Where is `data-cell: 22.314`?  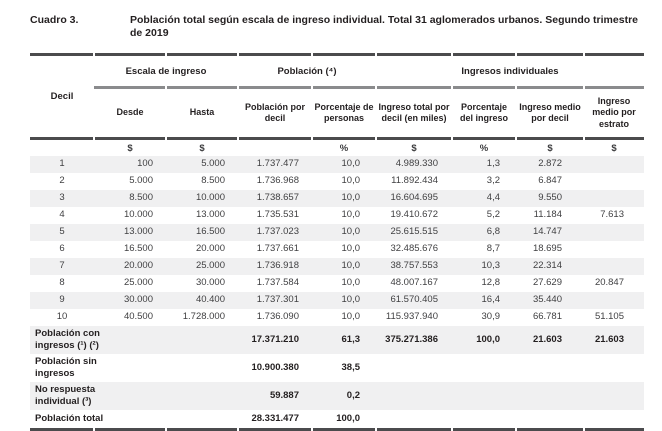
data-cell: 22.314 is located at coordinates (547, 266).